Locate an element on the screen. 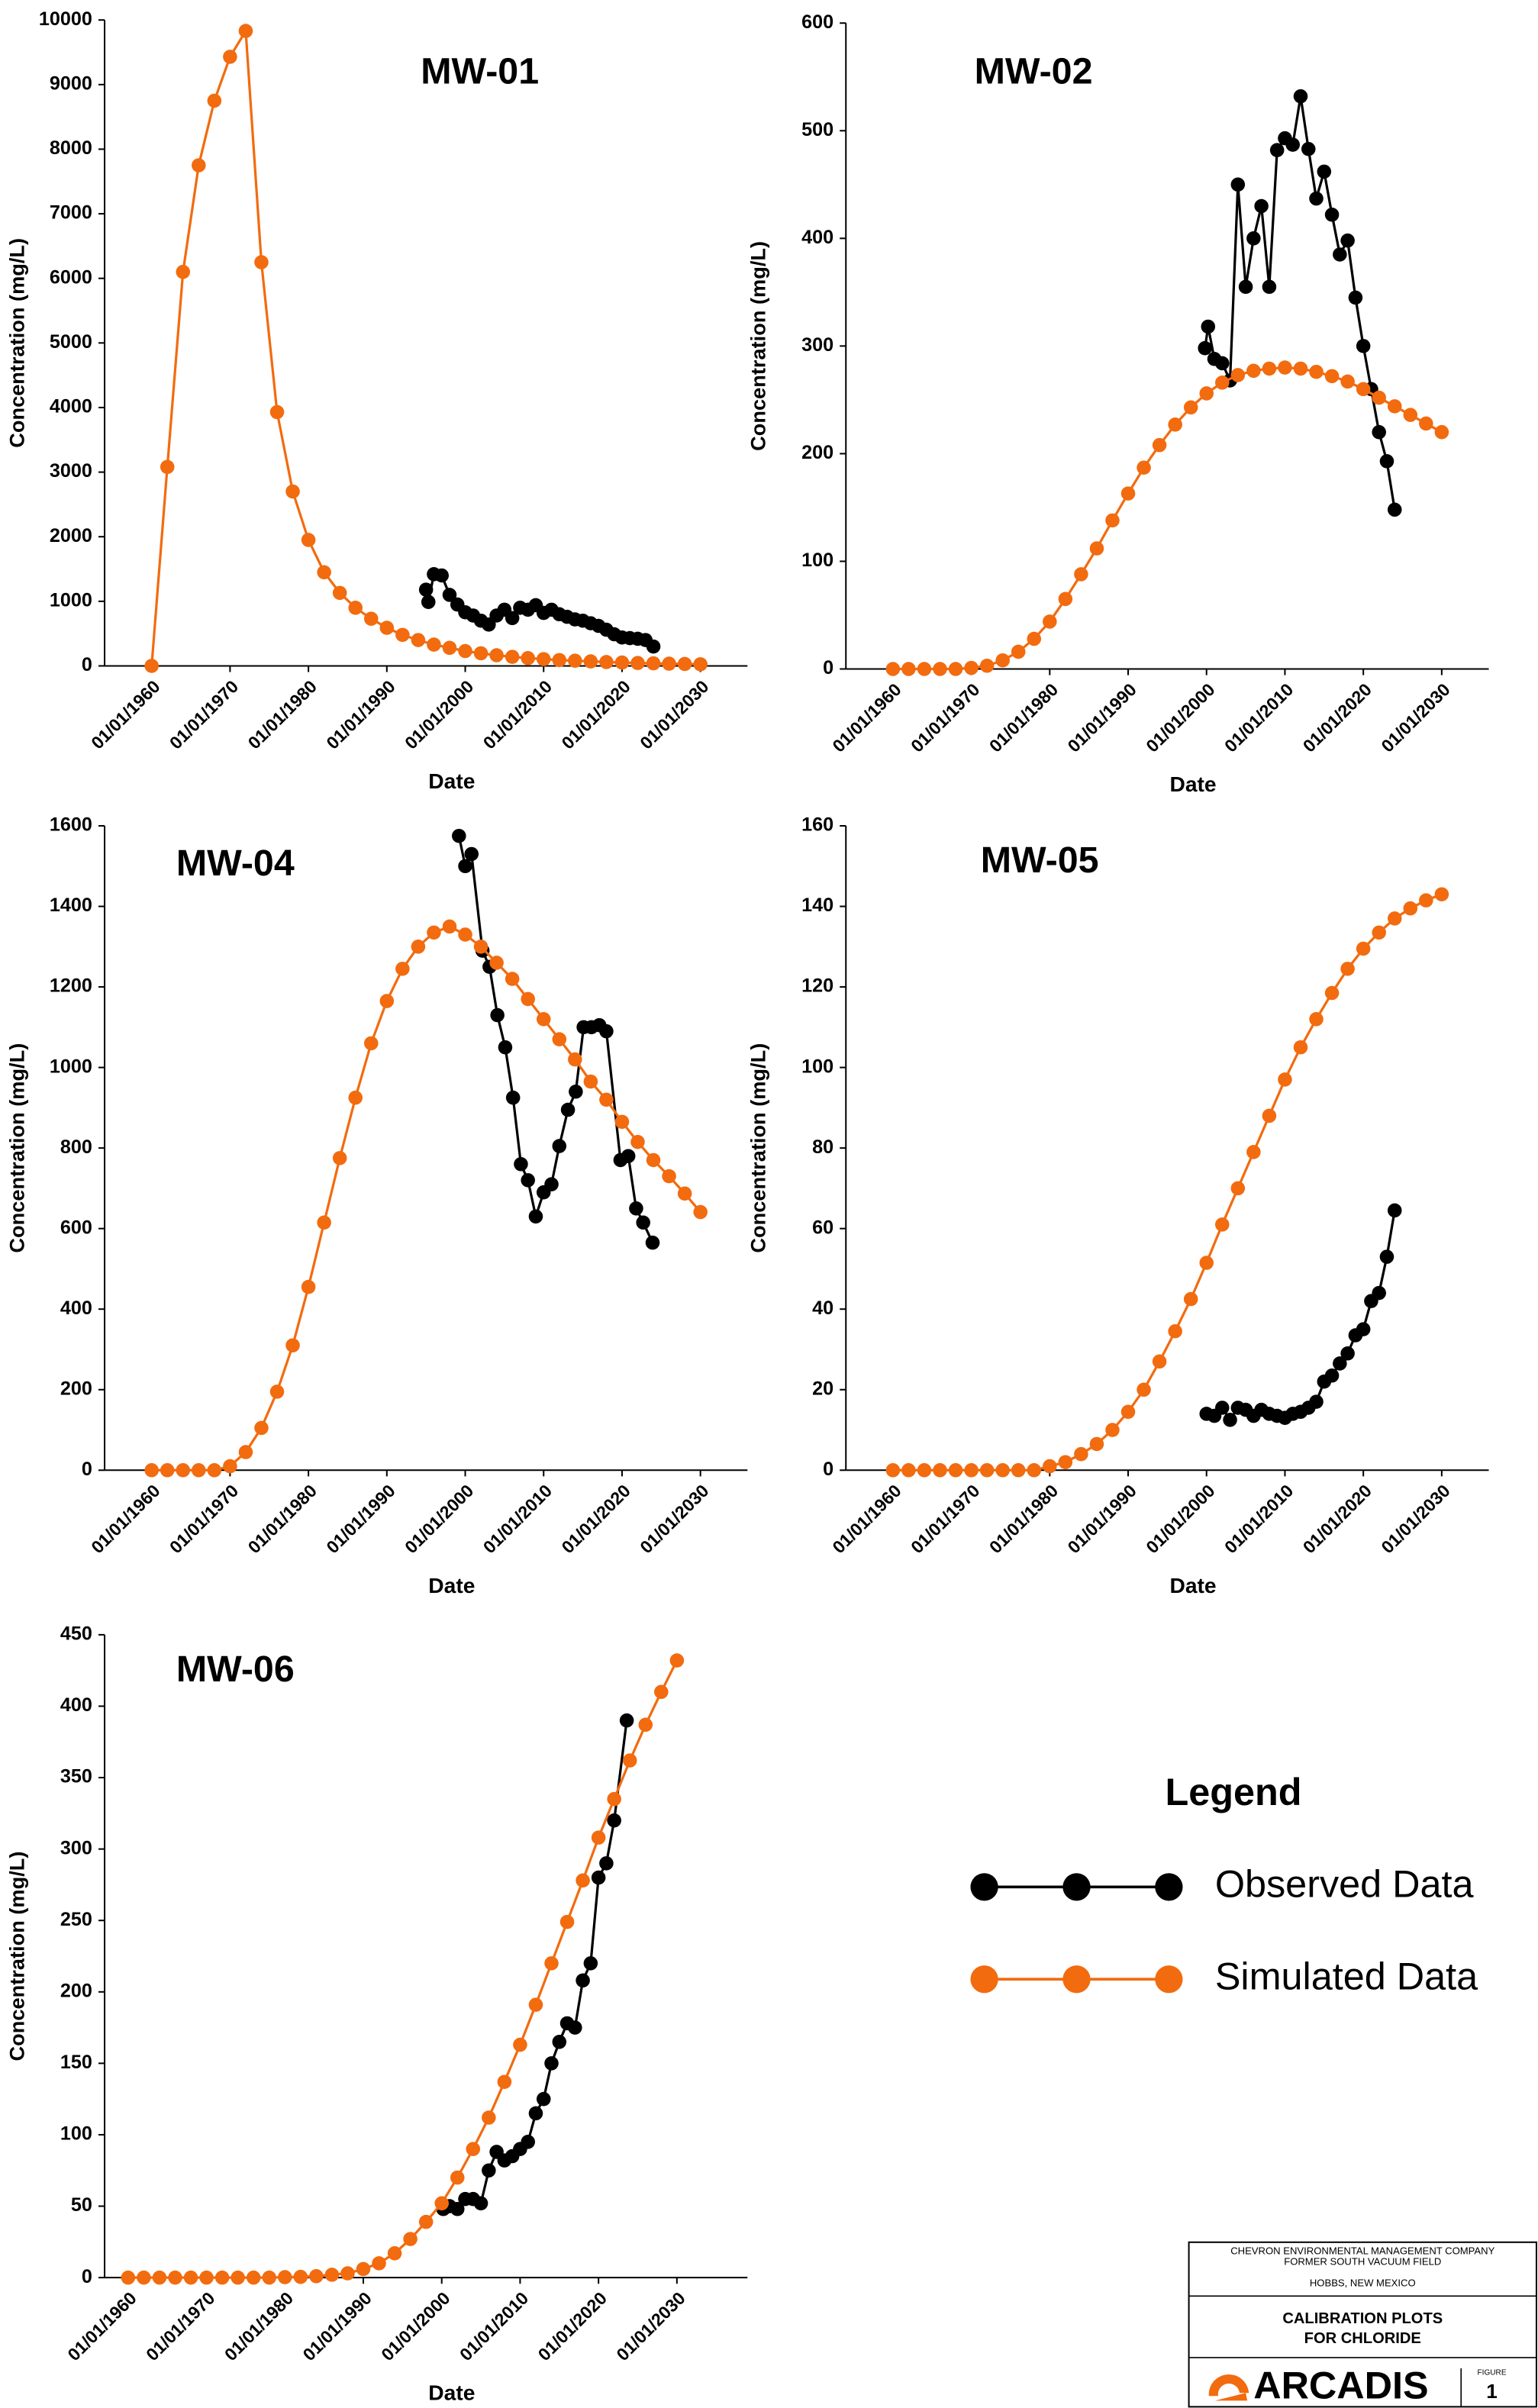  plot-title: FOR CHLORIDE is located at coordinates (1362, 2339).